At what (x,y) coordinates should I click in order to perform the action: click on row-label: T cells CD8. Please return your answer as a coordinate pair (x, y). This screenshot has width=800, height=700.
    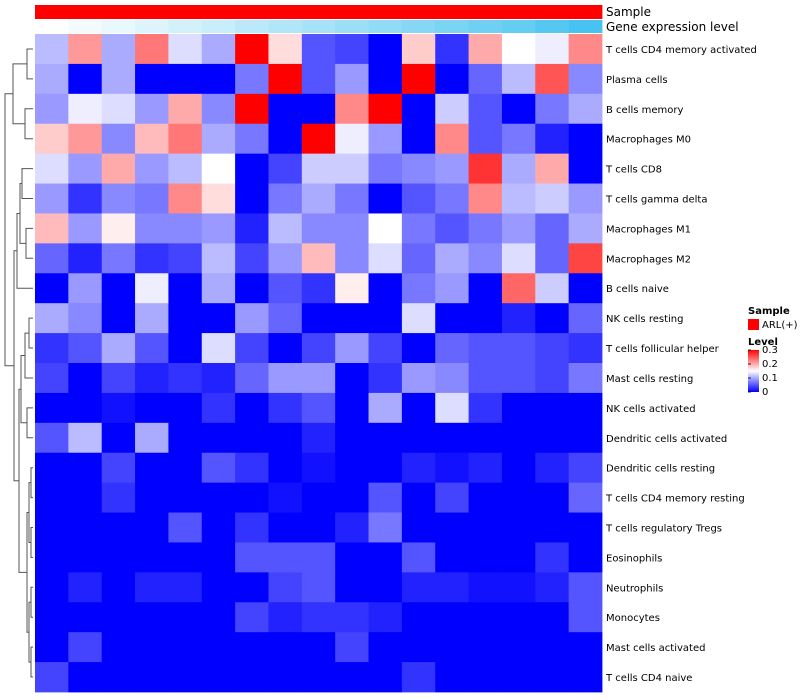
    Looking at the image, I should click on (633, 170).